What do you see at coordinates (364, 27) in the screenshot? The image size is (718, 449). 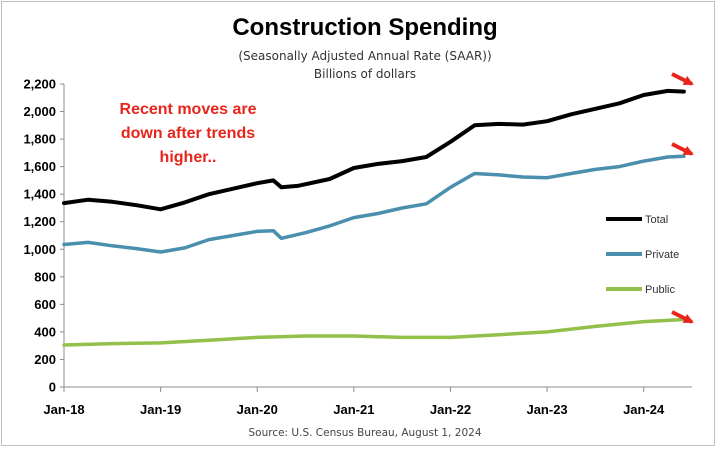 I see `chart-title: Construction Spending` at bounding box center [364, 27].